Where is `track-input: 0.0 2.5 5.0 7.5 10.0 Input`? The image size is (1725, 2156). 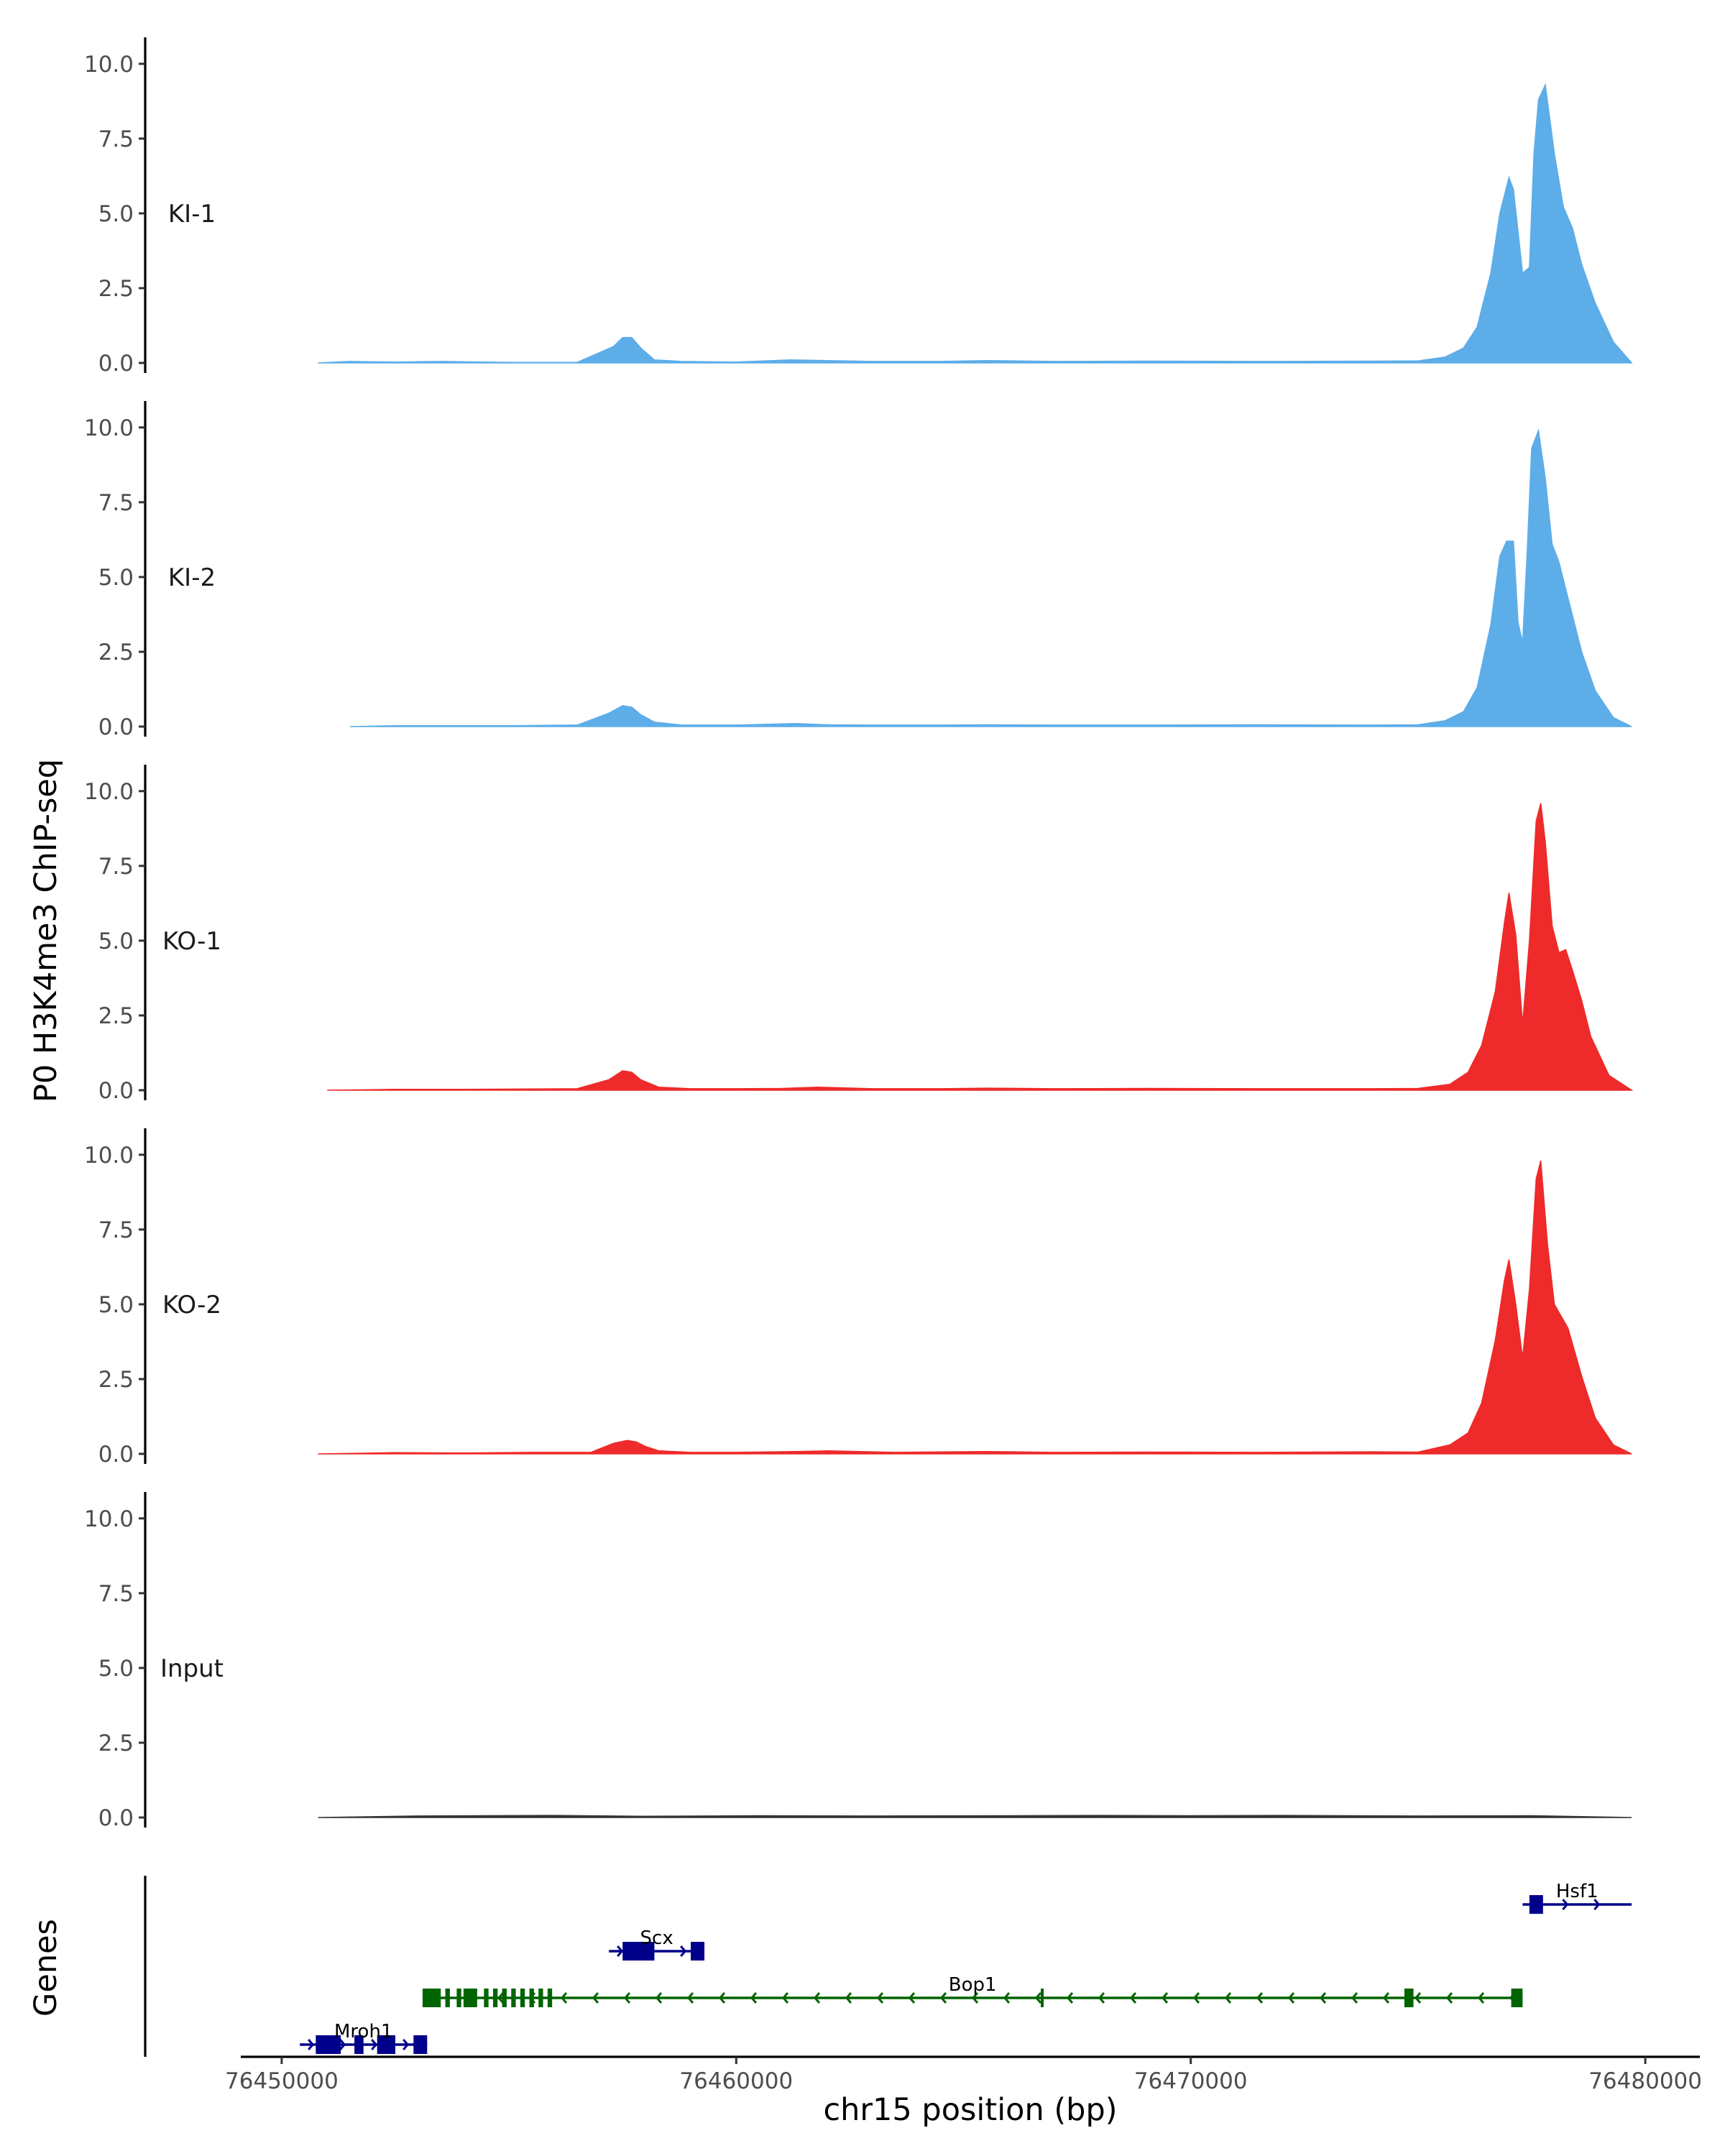 track-input: 0.0 2.5 5.0 7.5 10.0 Input is located at coordinates (858, 1661).